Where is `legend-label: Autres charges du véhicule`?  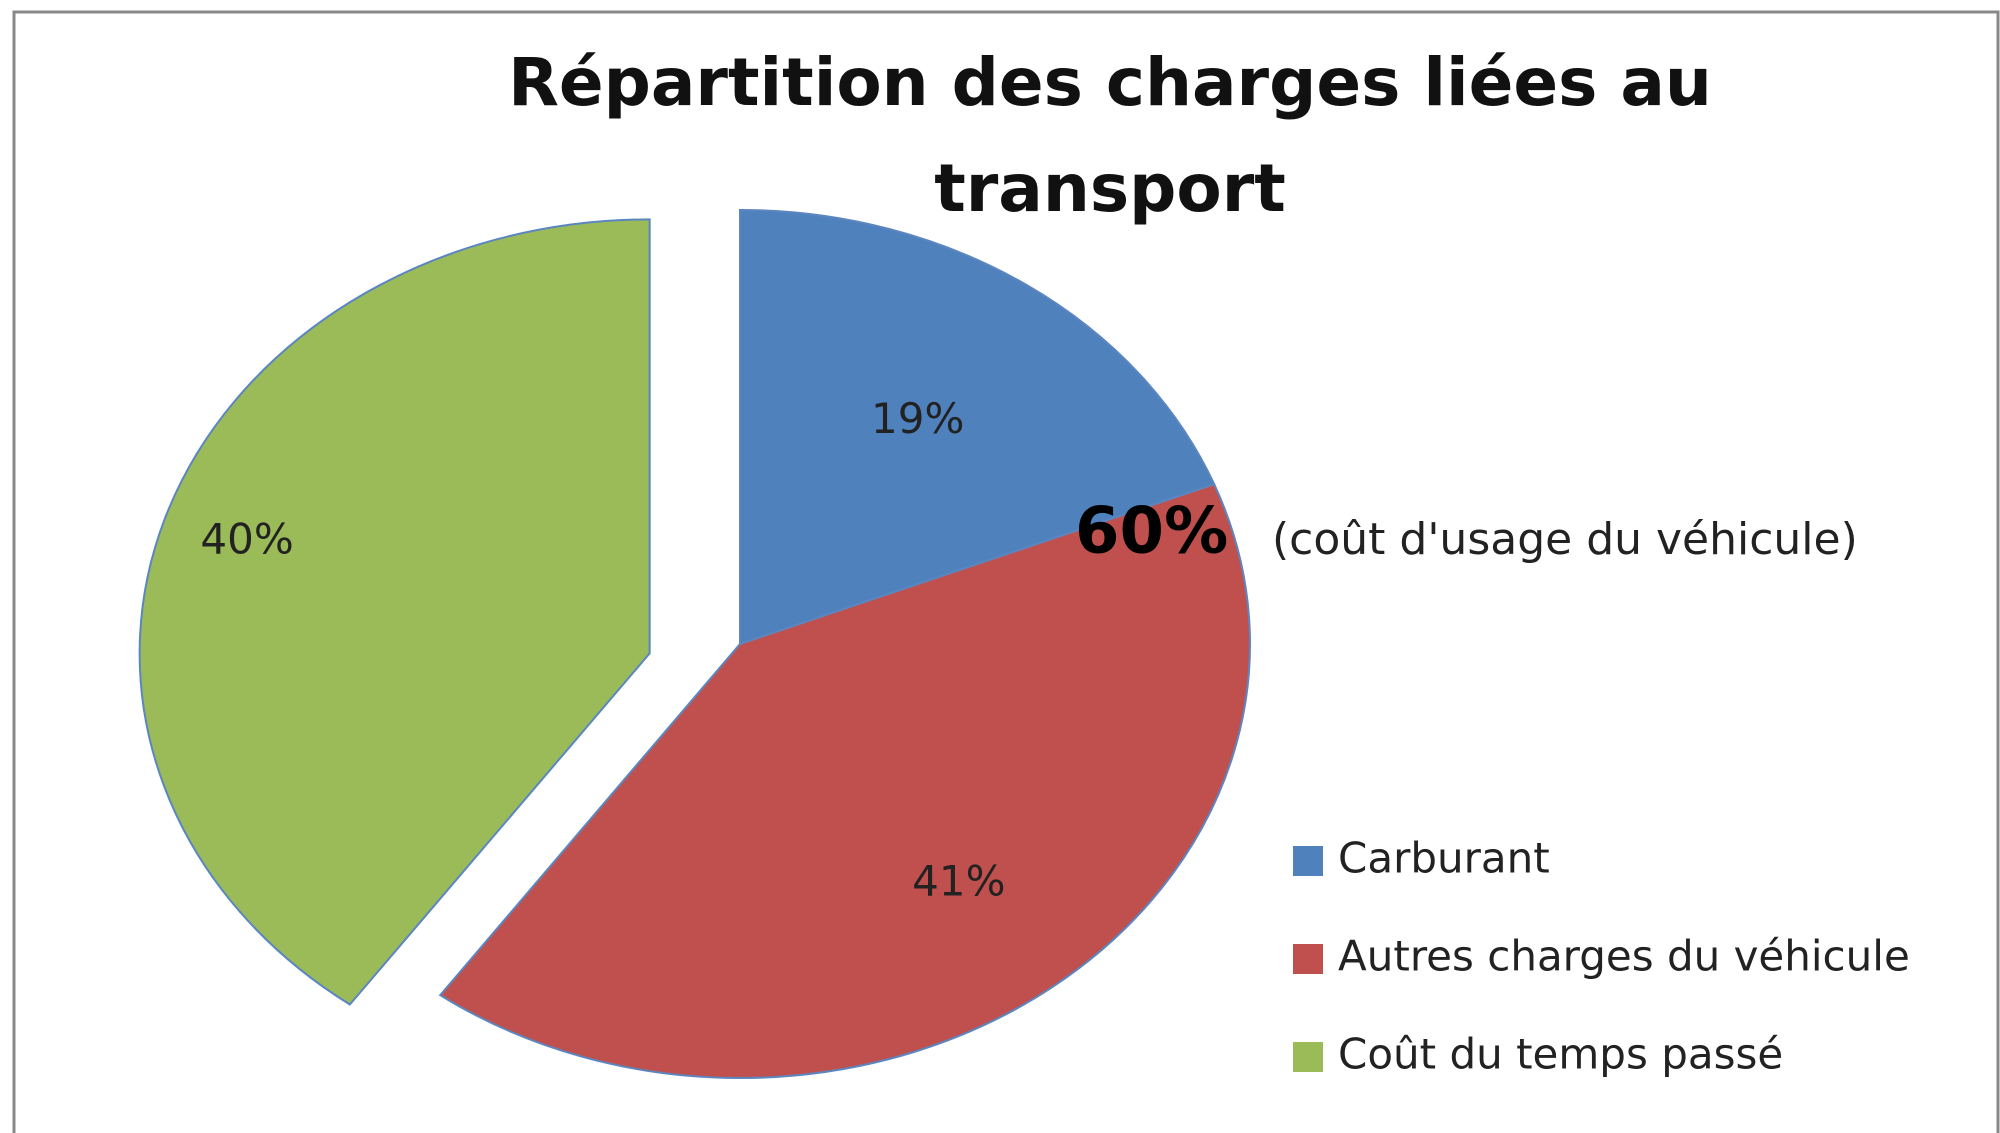
legend-label: Autres charges du véhicule is located at coordinates (1624, 956).